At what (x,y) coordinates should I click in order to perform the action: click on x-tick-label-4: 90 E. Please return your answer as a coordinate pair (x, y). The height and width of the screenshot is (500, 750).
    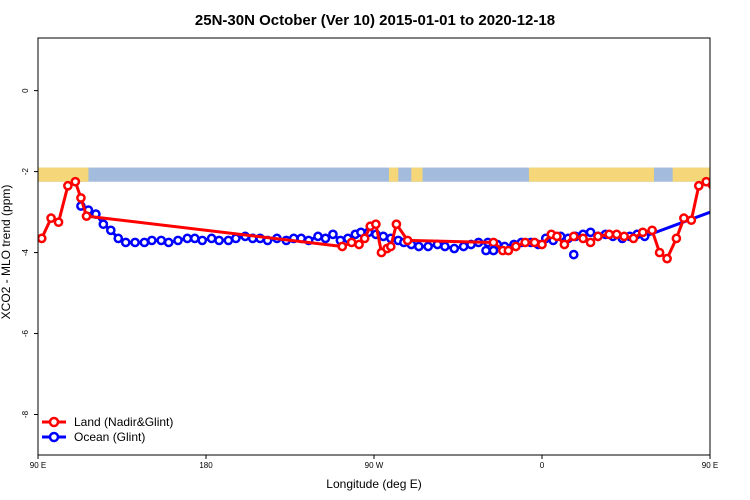
    Looking at the image, I should click on (710, 465).